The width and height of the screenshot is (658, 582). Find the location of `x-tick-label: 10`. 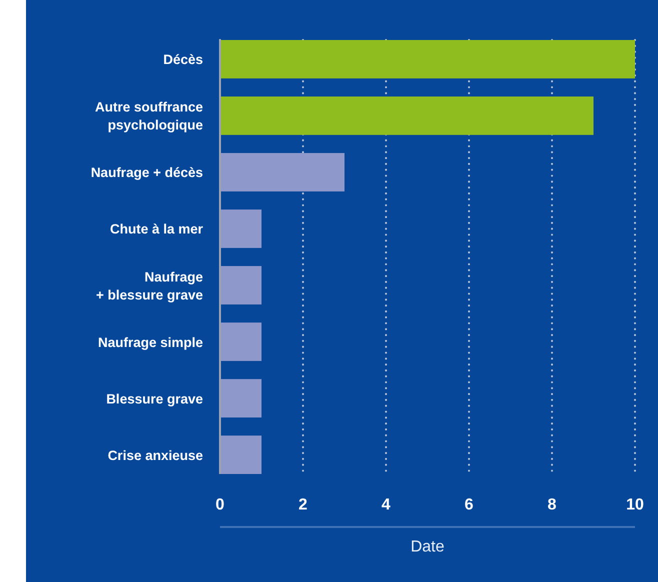

x-tick-label: 10 is located at coordinates (635, 505).